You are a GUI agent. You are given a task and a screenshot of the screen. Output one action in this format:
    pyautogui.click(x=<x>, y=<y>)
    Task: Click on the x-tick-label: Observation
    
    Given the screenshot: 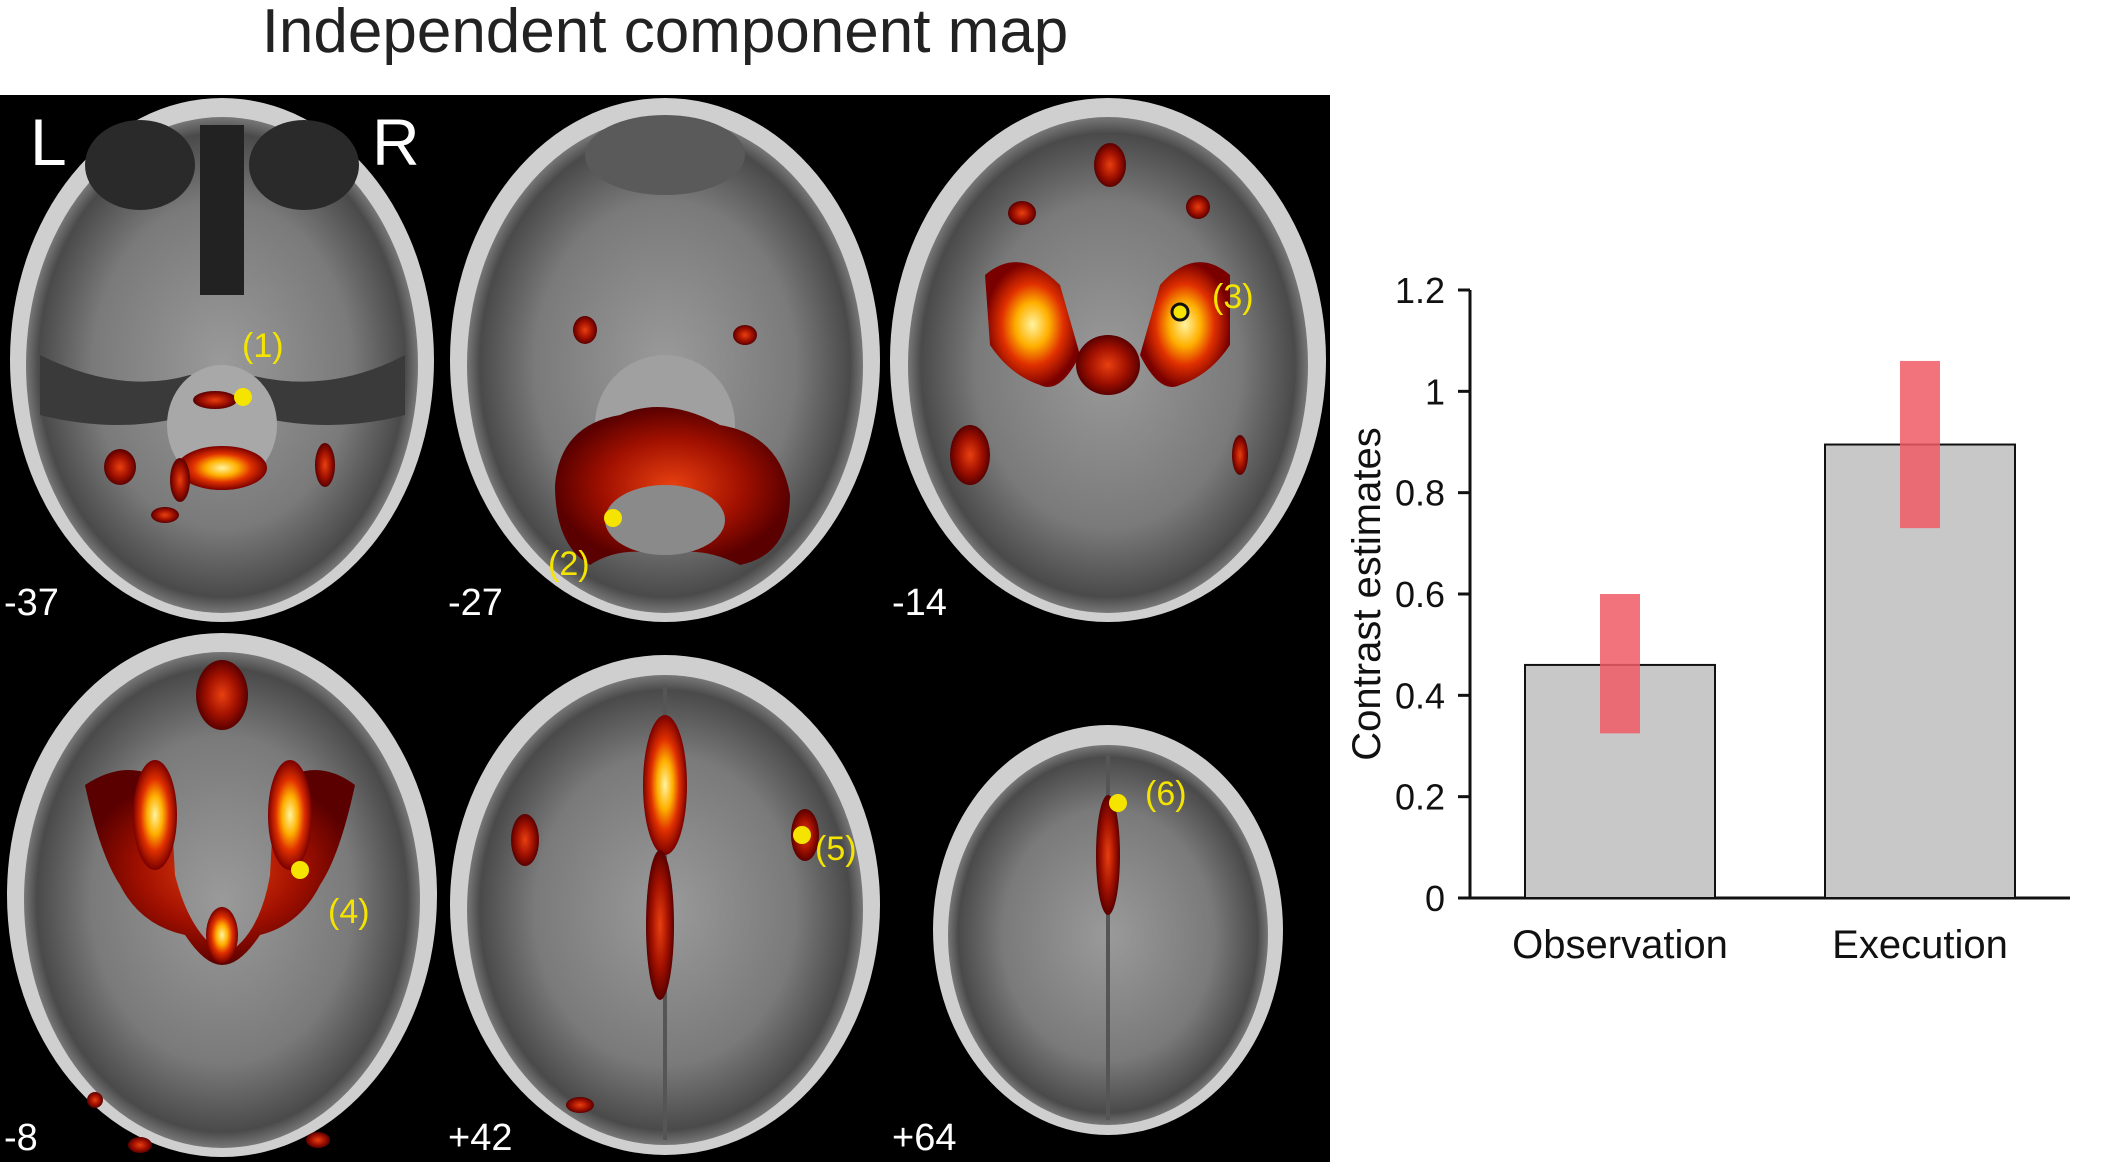 What is the action you would take?
    pyautogui.click(x=1620, y=945)
    